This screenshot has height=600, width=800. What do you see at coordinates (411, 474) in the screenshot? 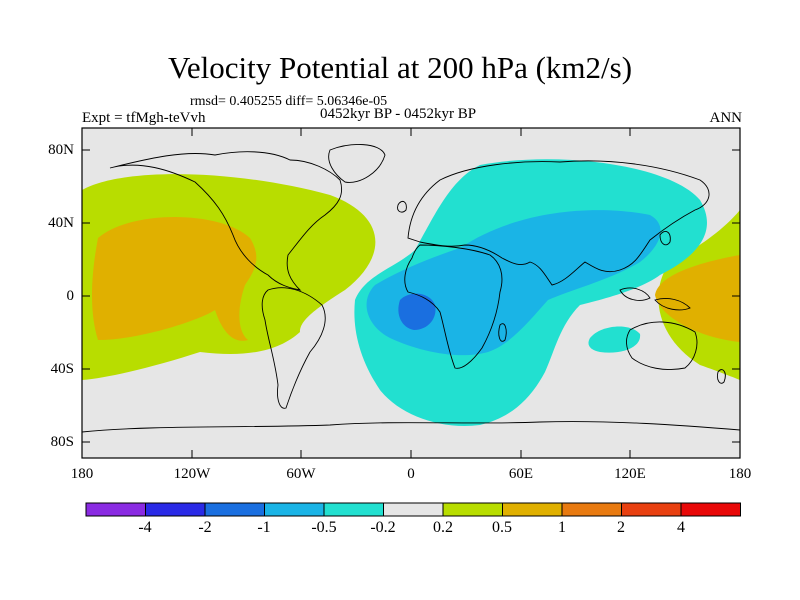
I see `x-tick-label: 0` at bounding box center [411, 474].